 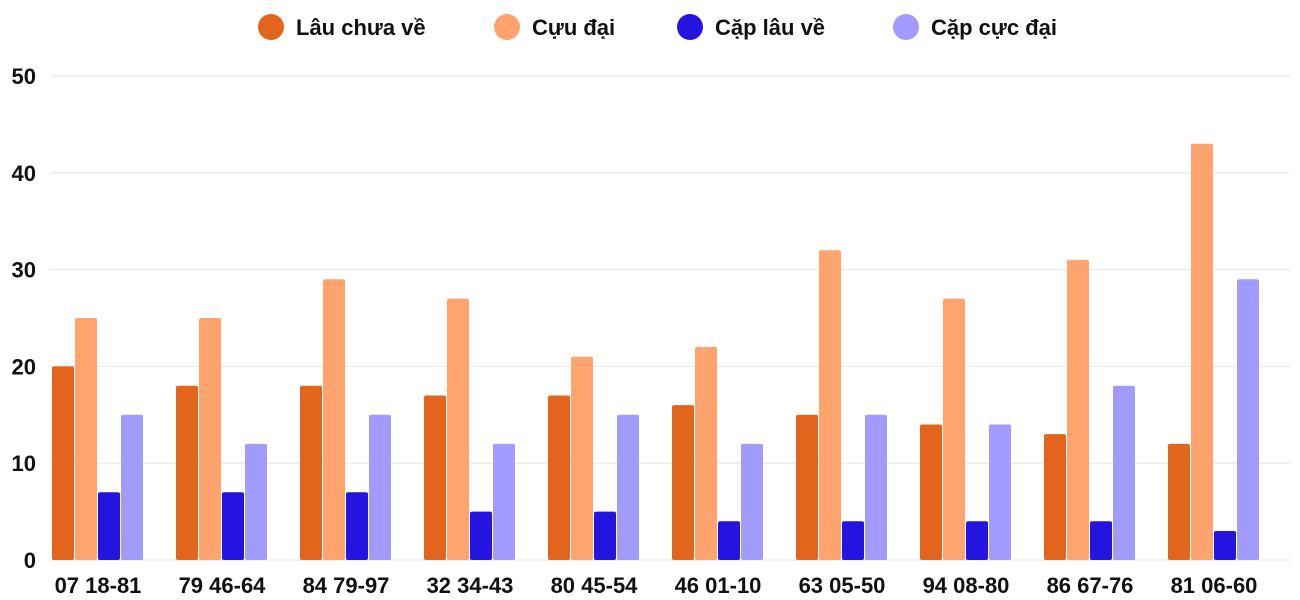 What do you see at coordinates (1214, 585) in the screenshot?
I see `x-tick-label: 81 06-60` at bounding box center [1214, 585].